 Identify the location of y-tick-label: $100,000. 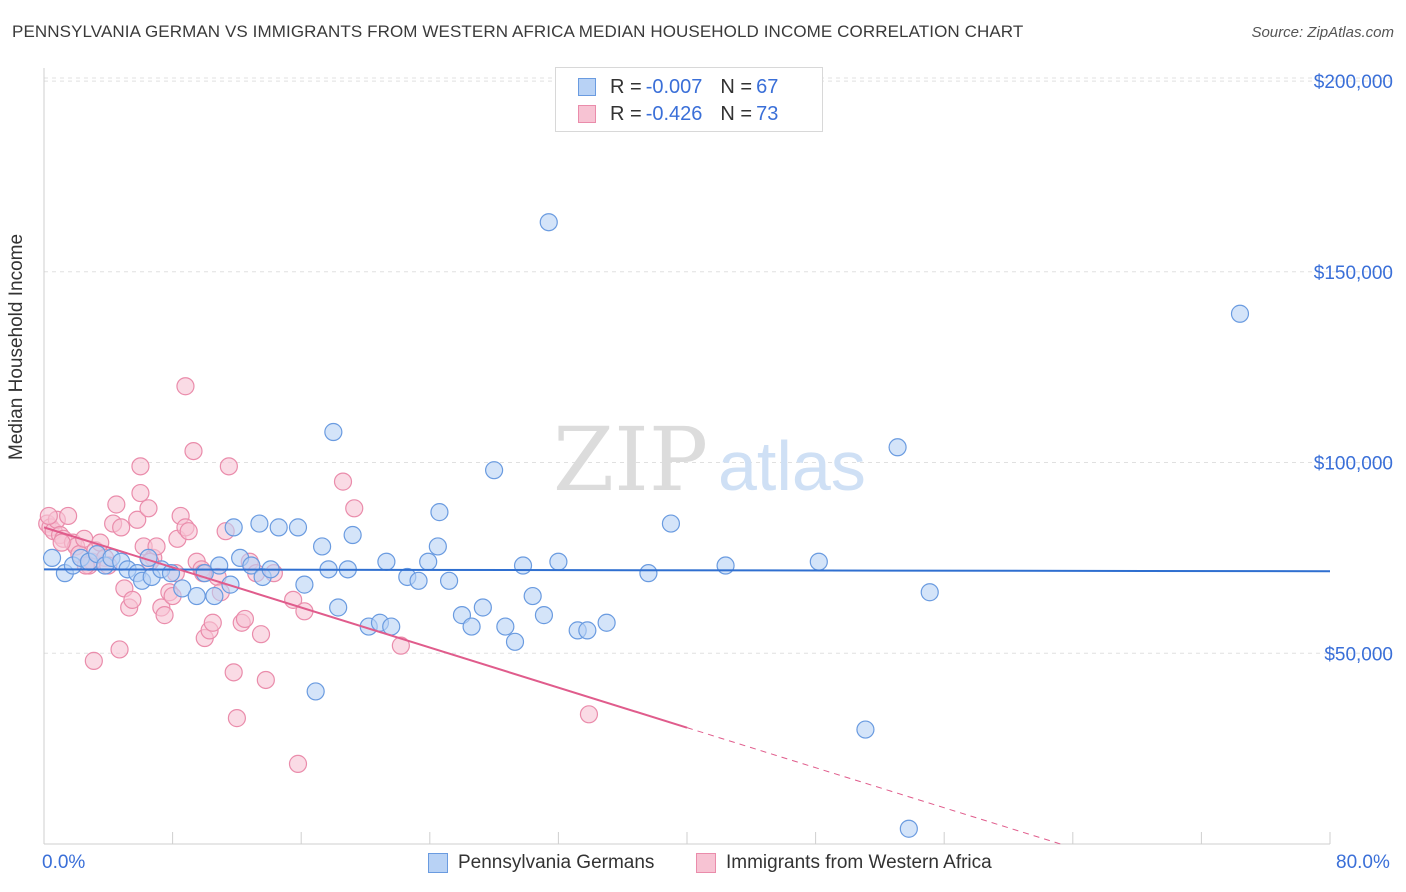
(1353, 464).